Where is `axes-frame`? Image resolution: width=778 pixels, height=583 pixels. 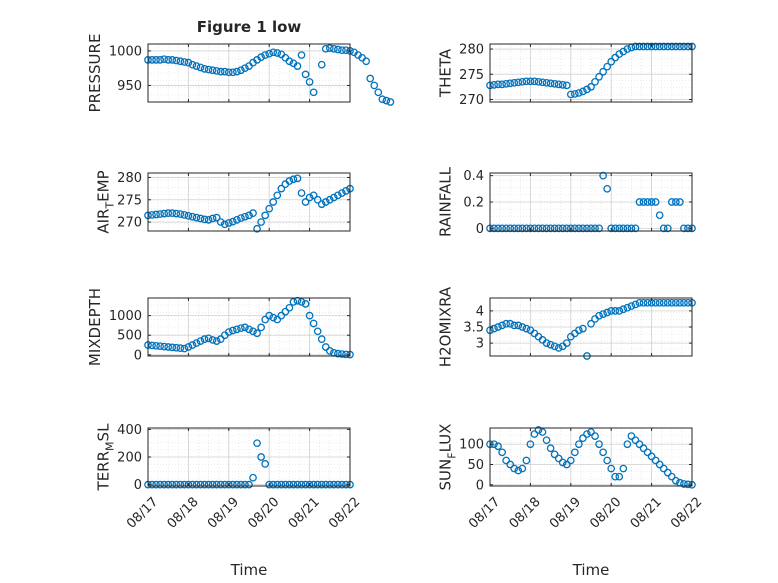
axes-frame is located at coordinates (591, 457).